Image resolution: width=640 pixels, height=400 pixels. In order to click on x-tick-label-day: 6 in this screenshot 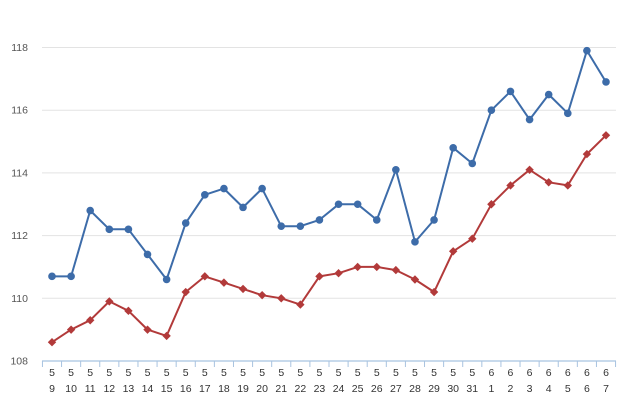, I will do `click(587, 389)`.